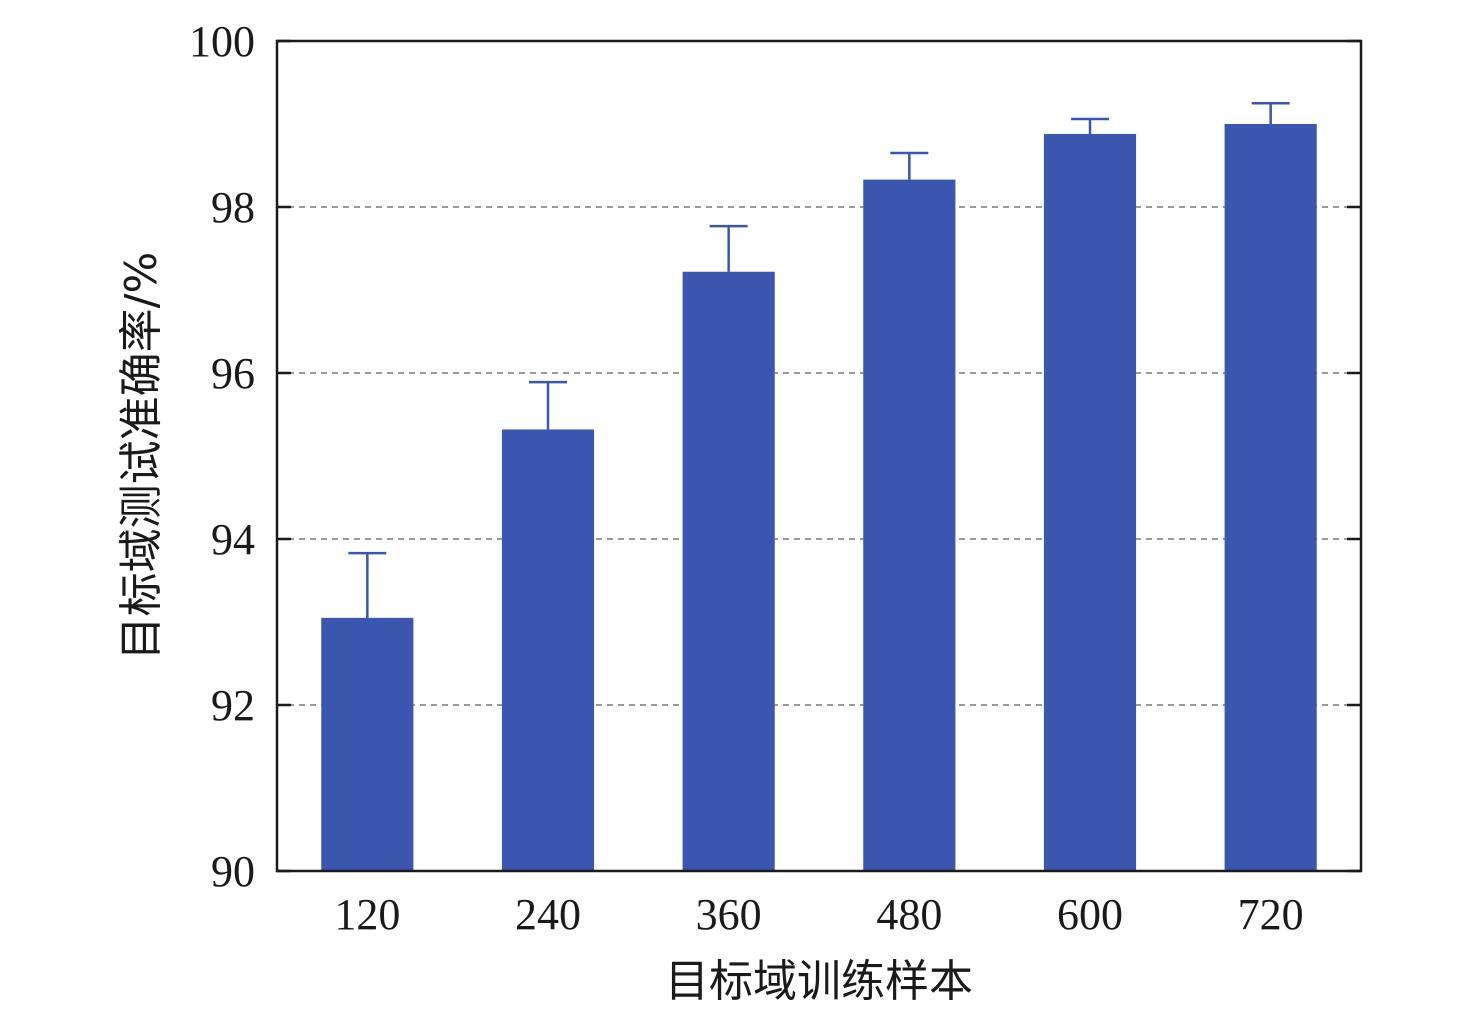 The image size is (1476, 1024). I want to click on x-tick-label: 240, so click(548, 914).